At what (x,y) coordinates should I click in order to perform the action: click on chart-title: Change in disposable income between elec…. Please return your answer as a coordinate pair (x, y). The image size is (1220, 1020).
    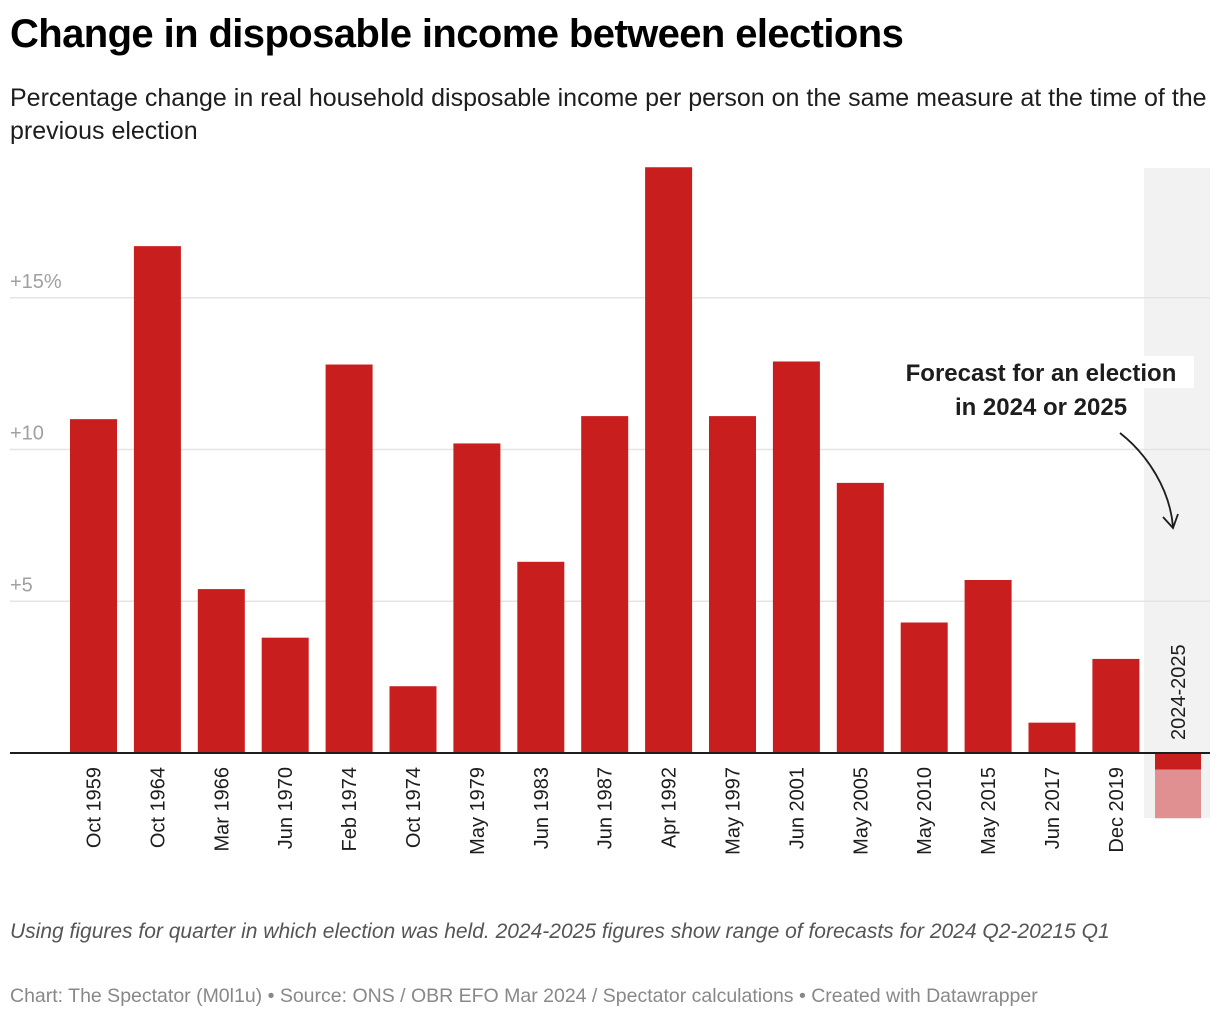
    Looking at the image, I should click on (457, 34).